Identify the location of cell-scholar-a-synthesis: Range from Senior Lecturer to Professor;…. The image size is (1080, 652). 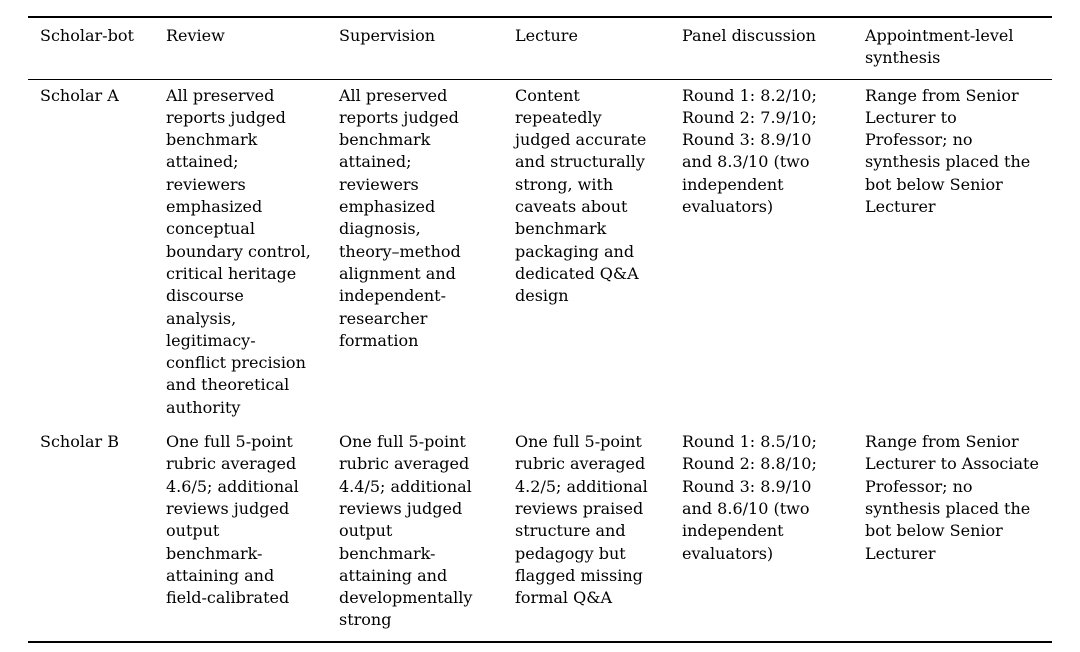
(948, 151).